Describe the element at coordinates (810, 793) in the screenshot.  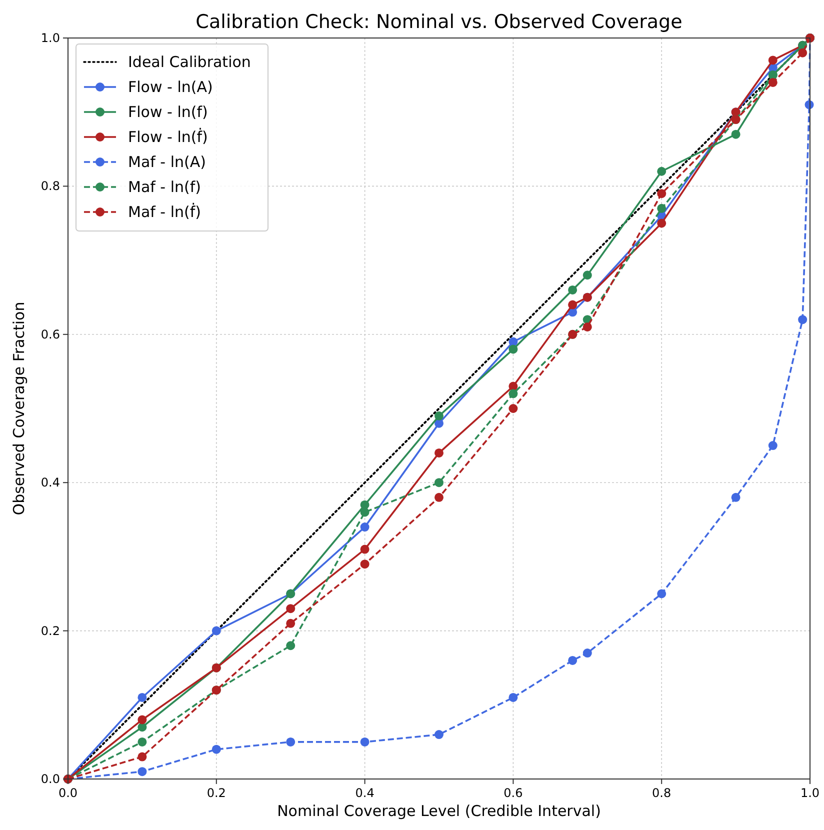
I see `x-tick-label: 1.0` at that location.